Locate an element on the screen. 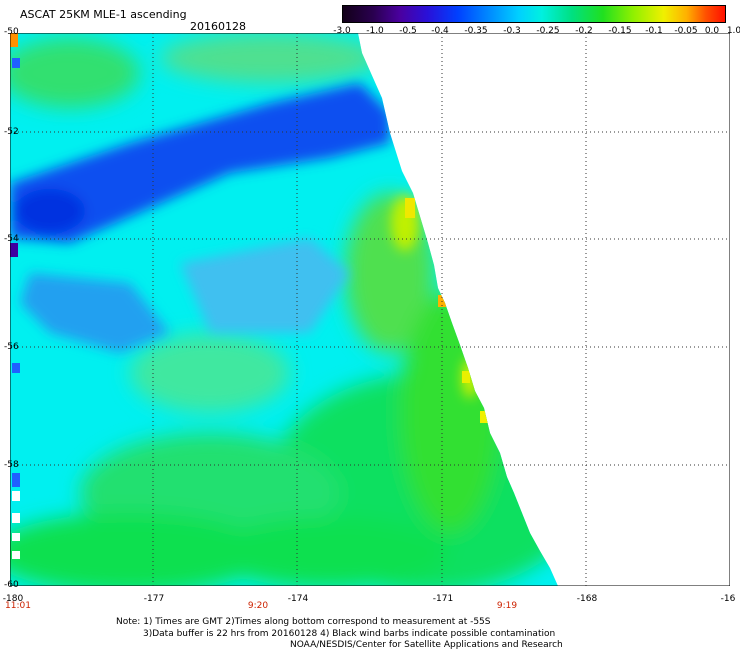 The height and width of the screenshot is (650, 740). lat-label: -50 is located at coordinates (11, 32).